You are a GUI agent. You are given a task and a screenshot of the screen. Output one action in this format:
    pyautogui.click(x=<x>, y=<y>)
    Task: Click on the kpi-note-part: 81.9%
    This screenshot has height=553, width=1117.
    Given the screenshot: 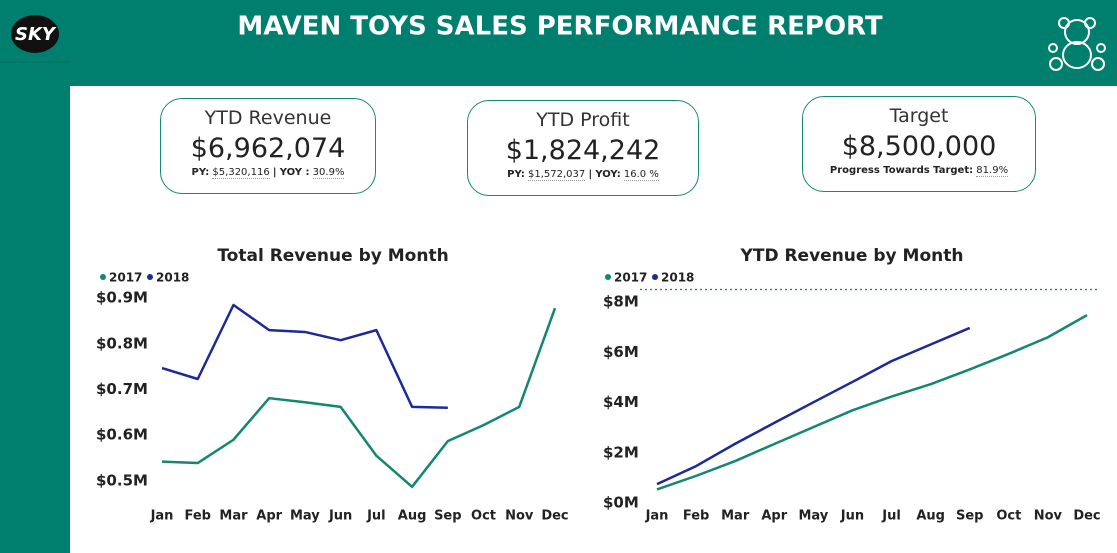 What is the action you would take?
    pyautogui.click(x=992, y=171)
    